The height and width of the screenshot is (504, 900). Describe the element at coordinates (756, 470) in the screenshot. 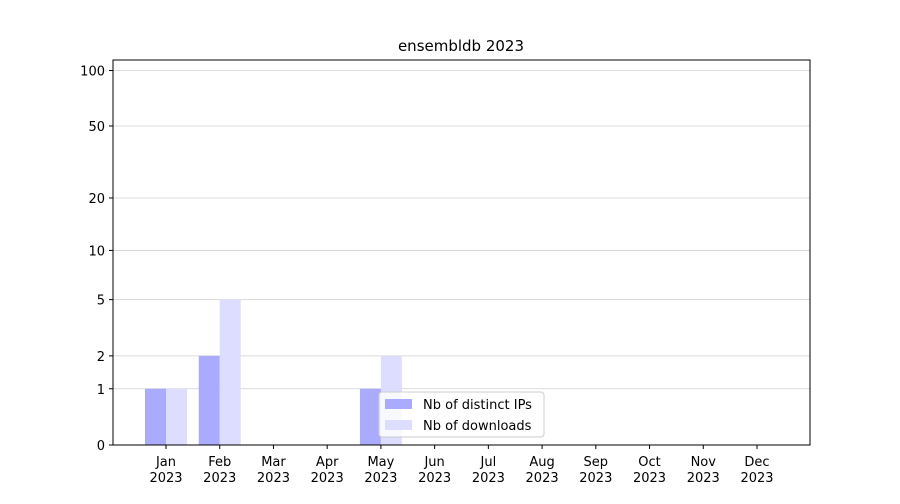

I see `x-tick-label: Dec 2023` at that location.